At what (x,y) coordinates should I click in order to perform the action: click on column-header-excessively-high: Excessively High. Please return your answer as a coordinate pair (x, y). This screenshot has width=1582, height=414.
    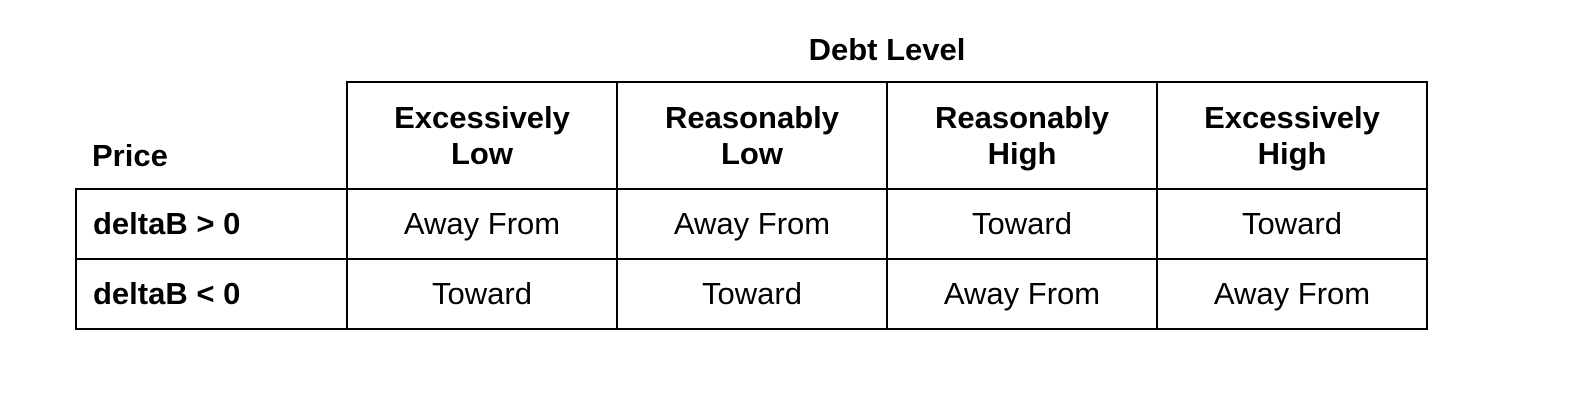
    Looking at the image, I should click on (1292, 135).